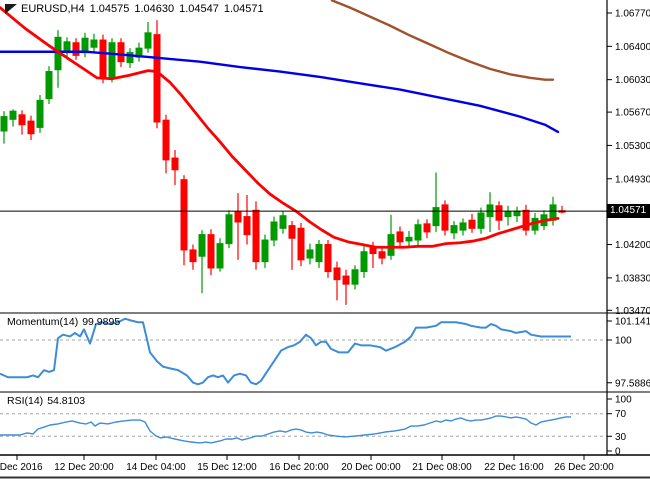 This screenshot has height=480, width=650. I want to click on price-axis-label: 1.03830, so click(632, 278).